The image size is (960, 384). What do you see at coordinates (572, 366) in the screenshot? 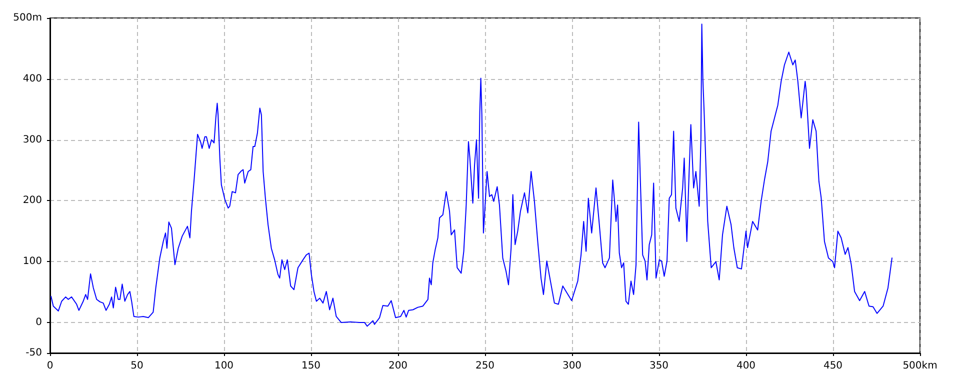
I see `x-tick-label: 300` at bounding box center [572, 366].